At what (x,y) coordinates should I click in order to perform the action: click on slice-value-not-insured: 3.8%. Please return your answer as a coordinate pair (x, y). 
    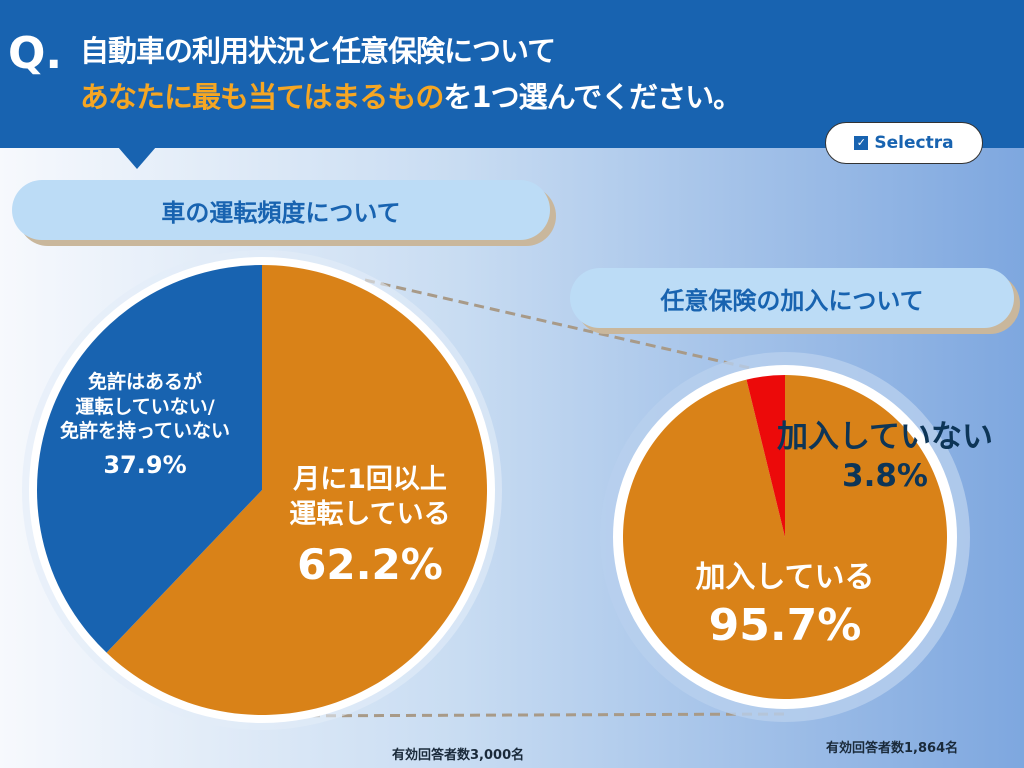
    Looking at the image, I should click on (885, 475).